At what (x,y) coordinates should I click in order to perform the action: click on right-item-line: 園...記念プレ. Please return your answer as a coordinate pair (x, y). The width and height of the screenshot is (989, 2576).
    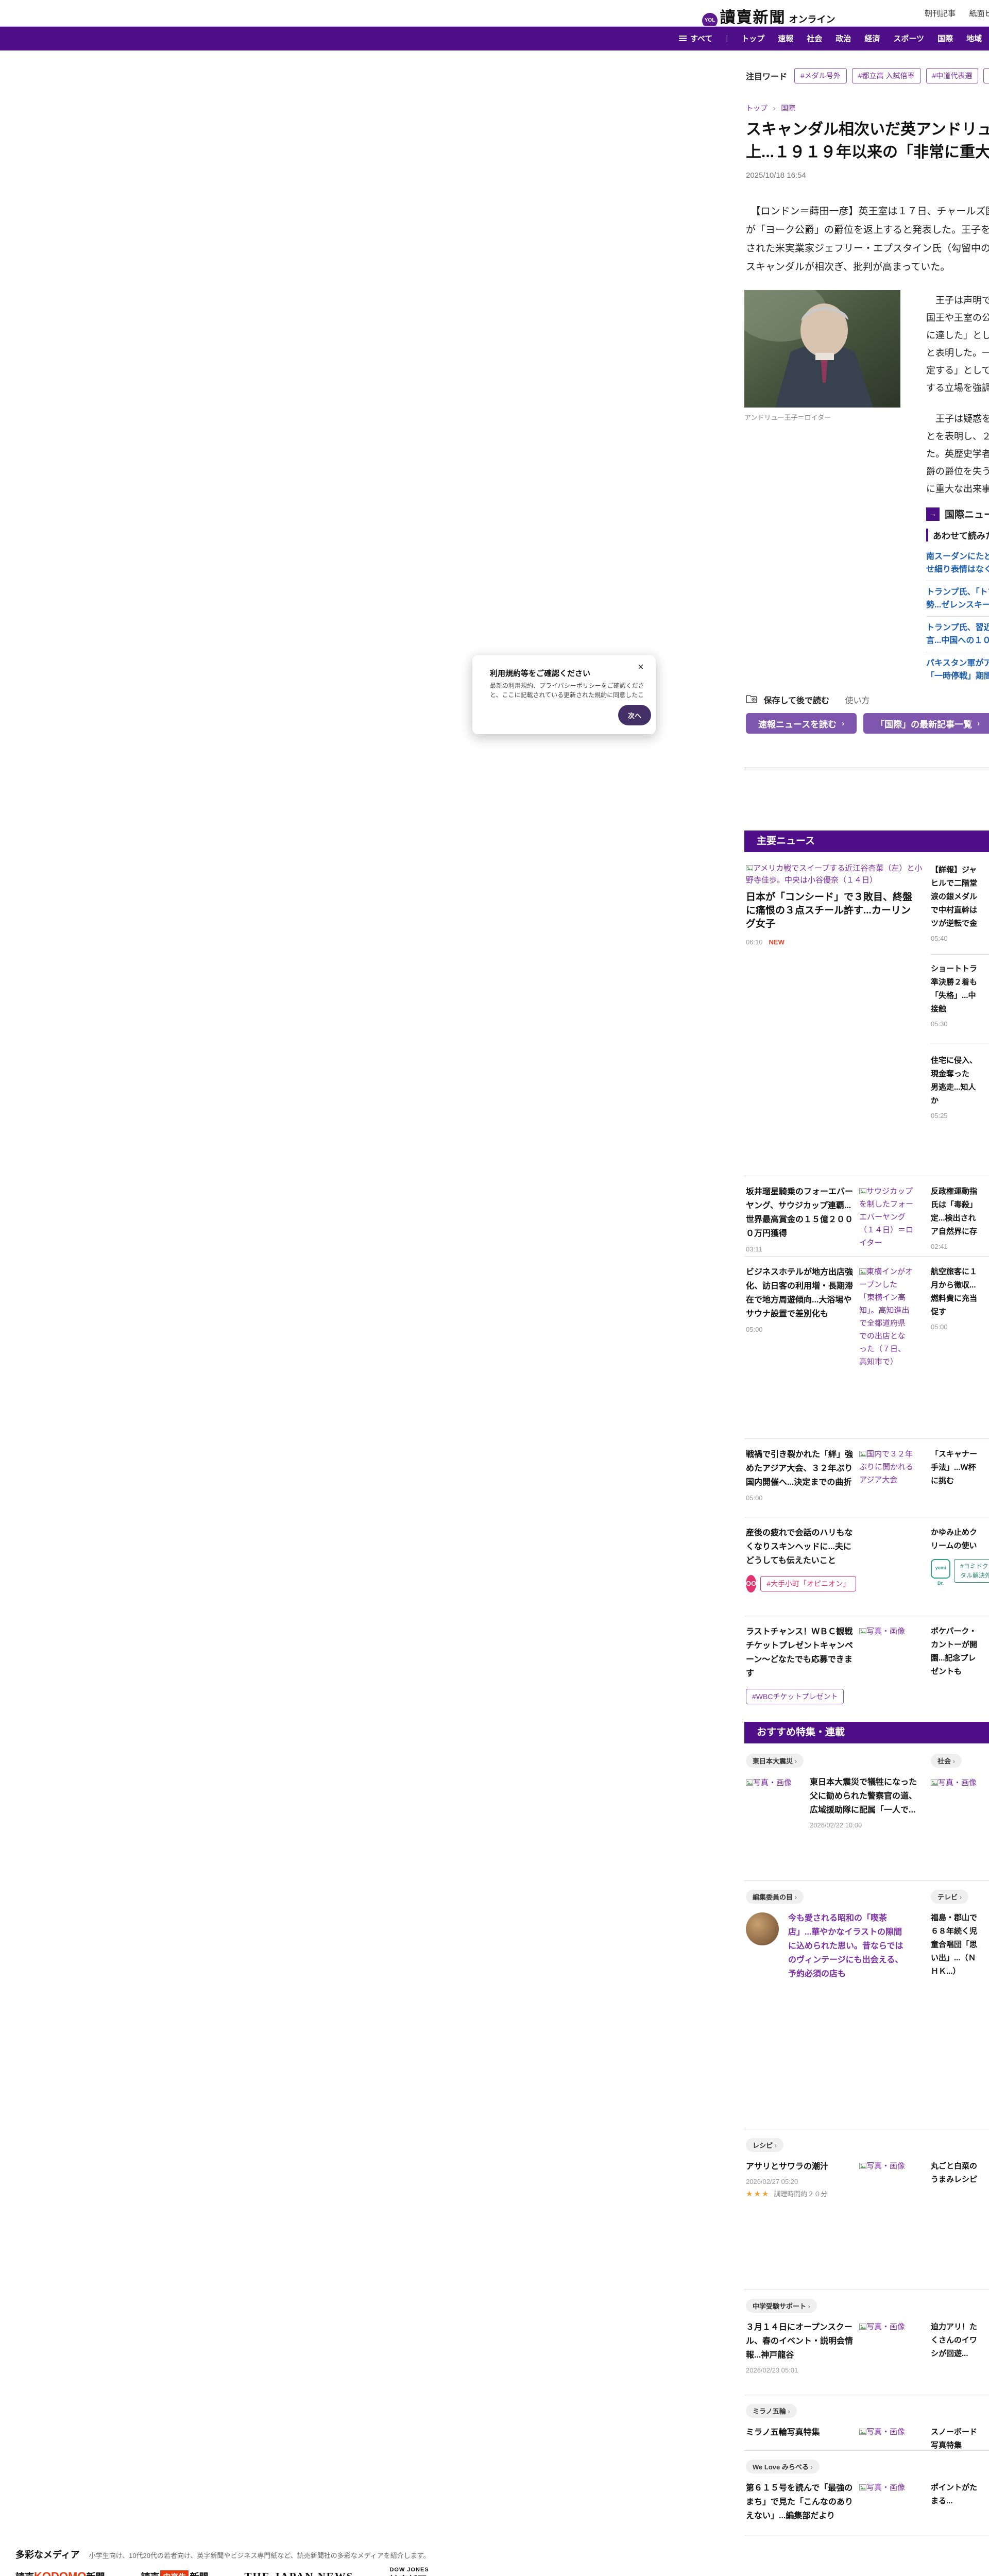
    Looking at the image, I should click on (953, 1659).